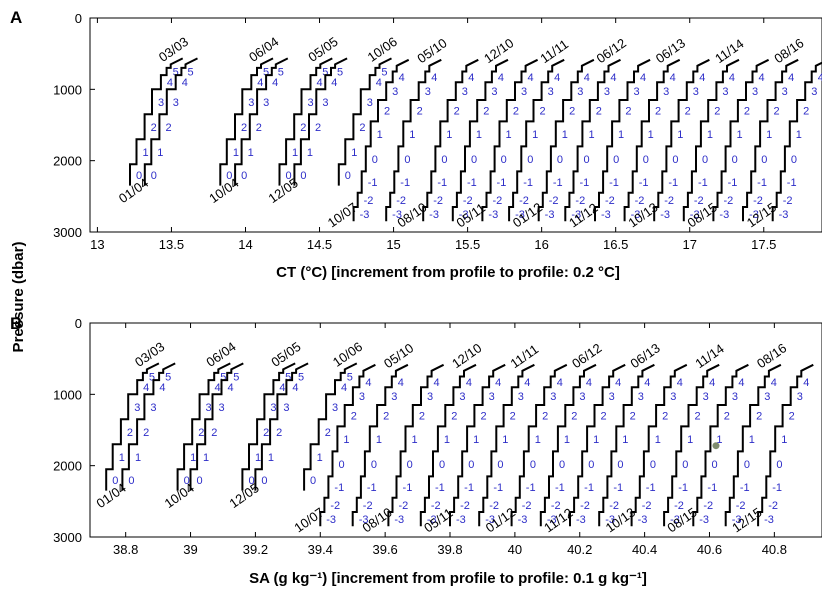  What do you see at coordinates (554, 51) in the screenshot?
I see `profile-date-label: 11/11` at bounding box center [554, 51].